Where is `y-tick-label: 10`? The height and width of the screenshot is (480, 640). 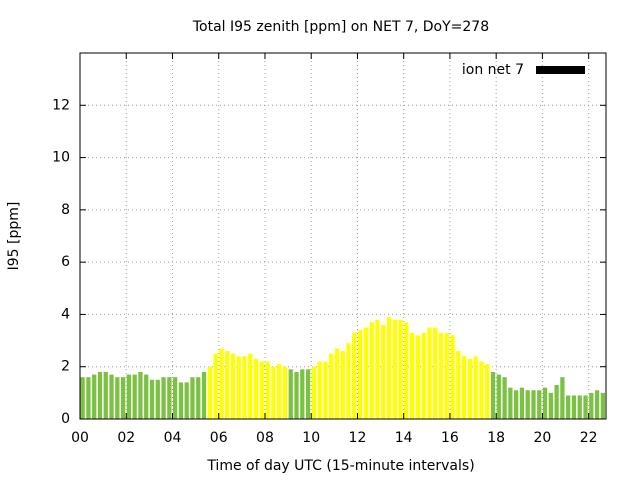 y-tick-label: 10 is located at coordinates (61, 158).